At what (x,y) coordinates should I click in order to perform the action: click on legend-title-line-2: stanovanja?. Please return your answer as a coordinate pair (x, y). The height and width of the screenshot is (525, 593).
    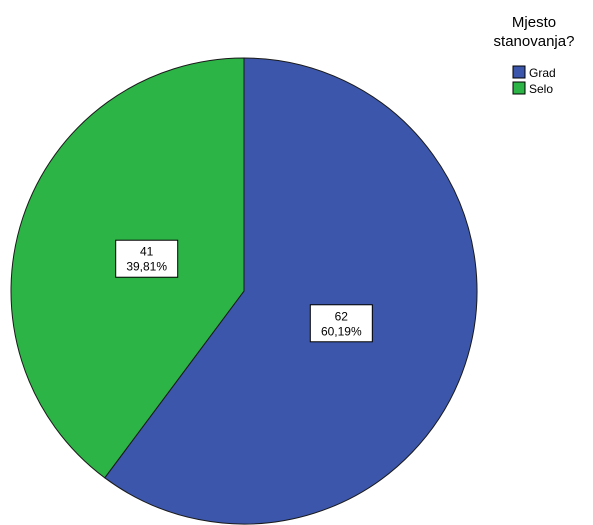
    Looking at the image, I should click on (534, 41).